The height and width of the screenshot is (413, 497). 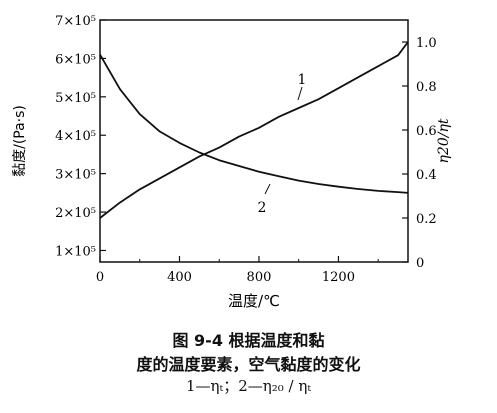 I want to click on caption-line-1: 图 9-4 根据温度和黏, so click(x=248, y=340).